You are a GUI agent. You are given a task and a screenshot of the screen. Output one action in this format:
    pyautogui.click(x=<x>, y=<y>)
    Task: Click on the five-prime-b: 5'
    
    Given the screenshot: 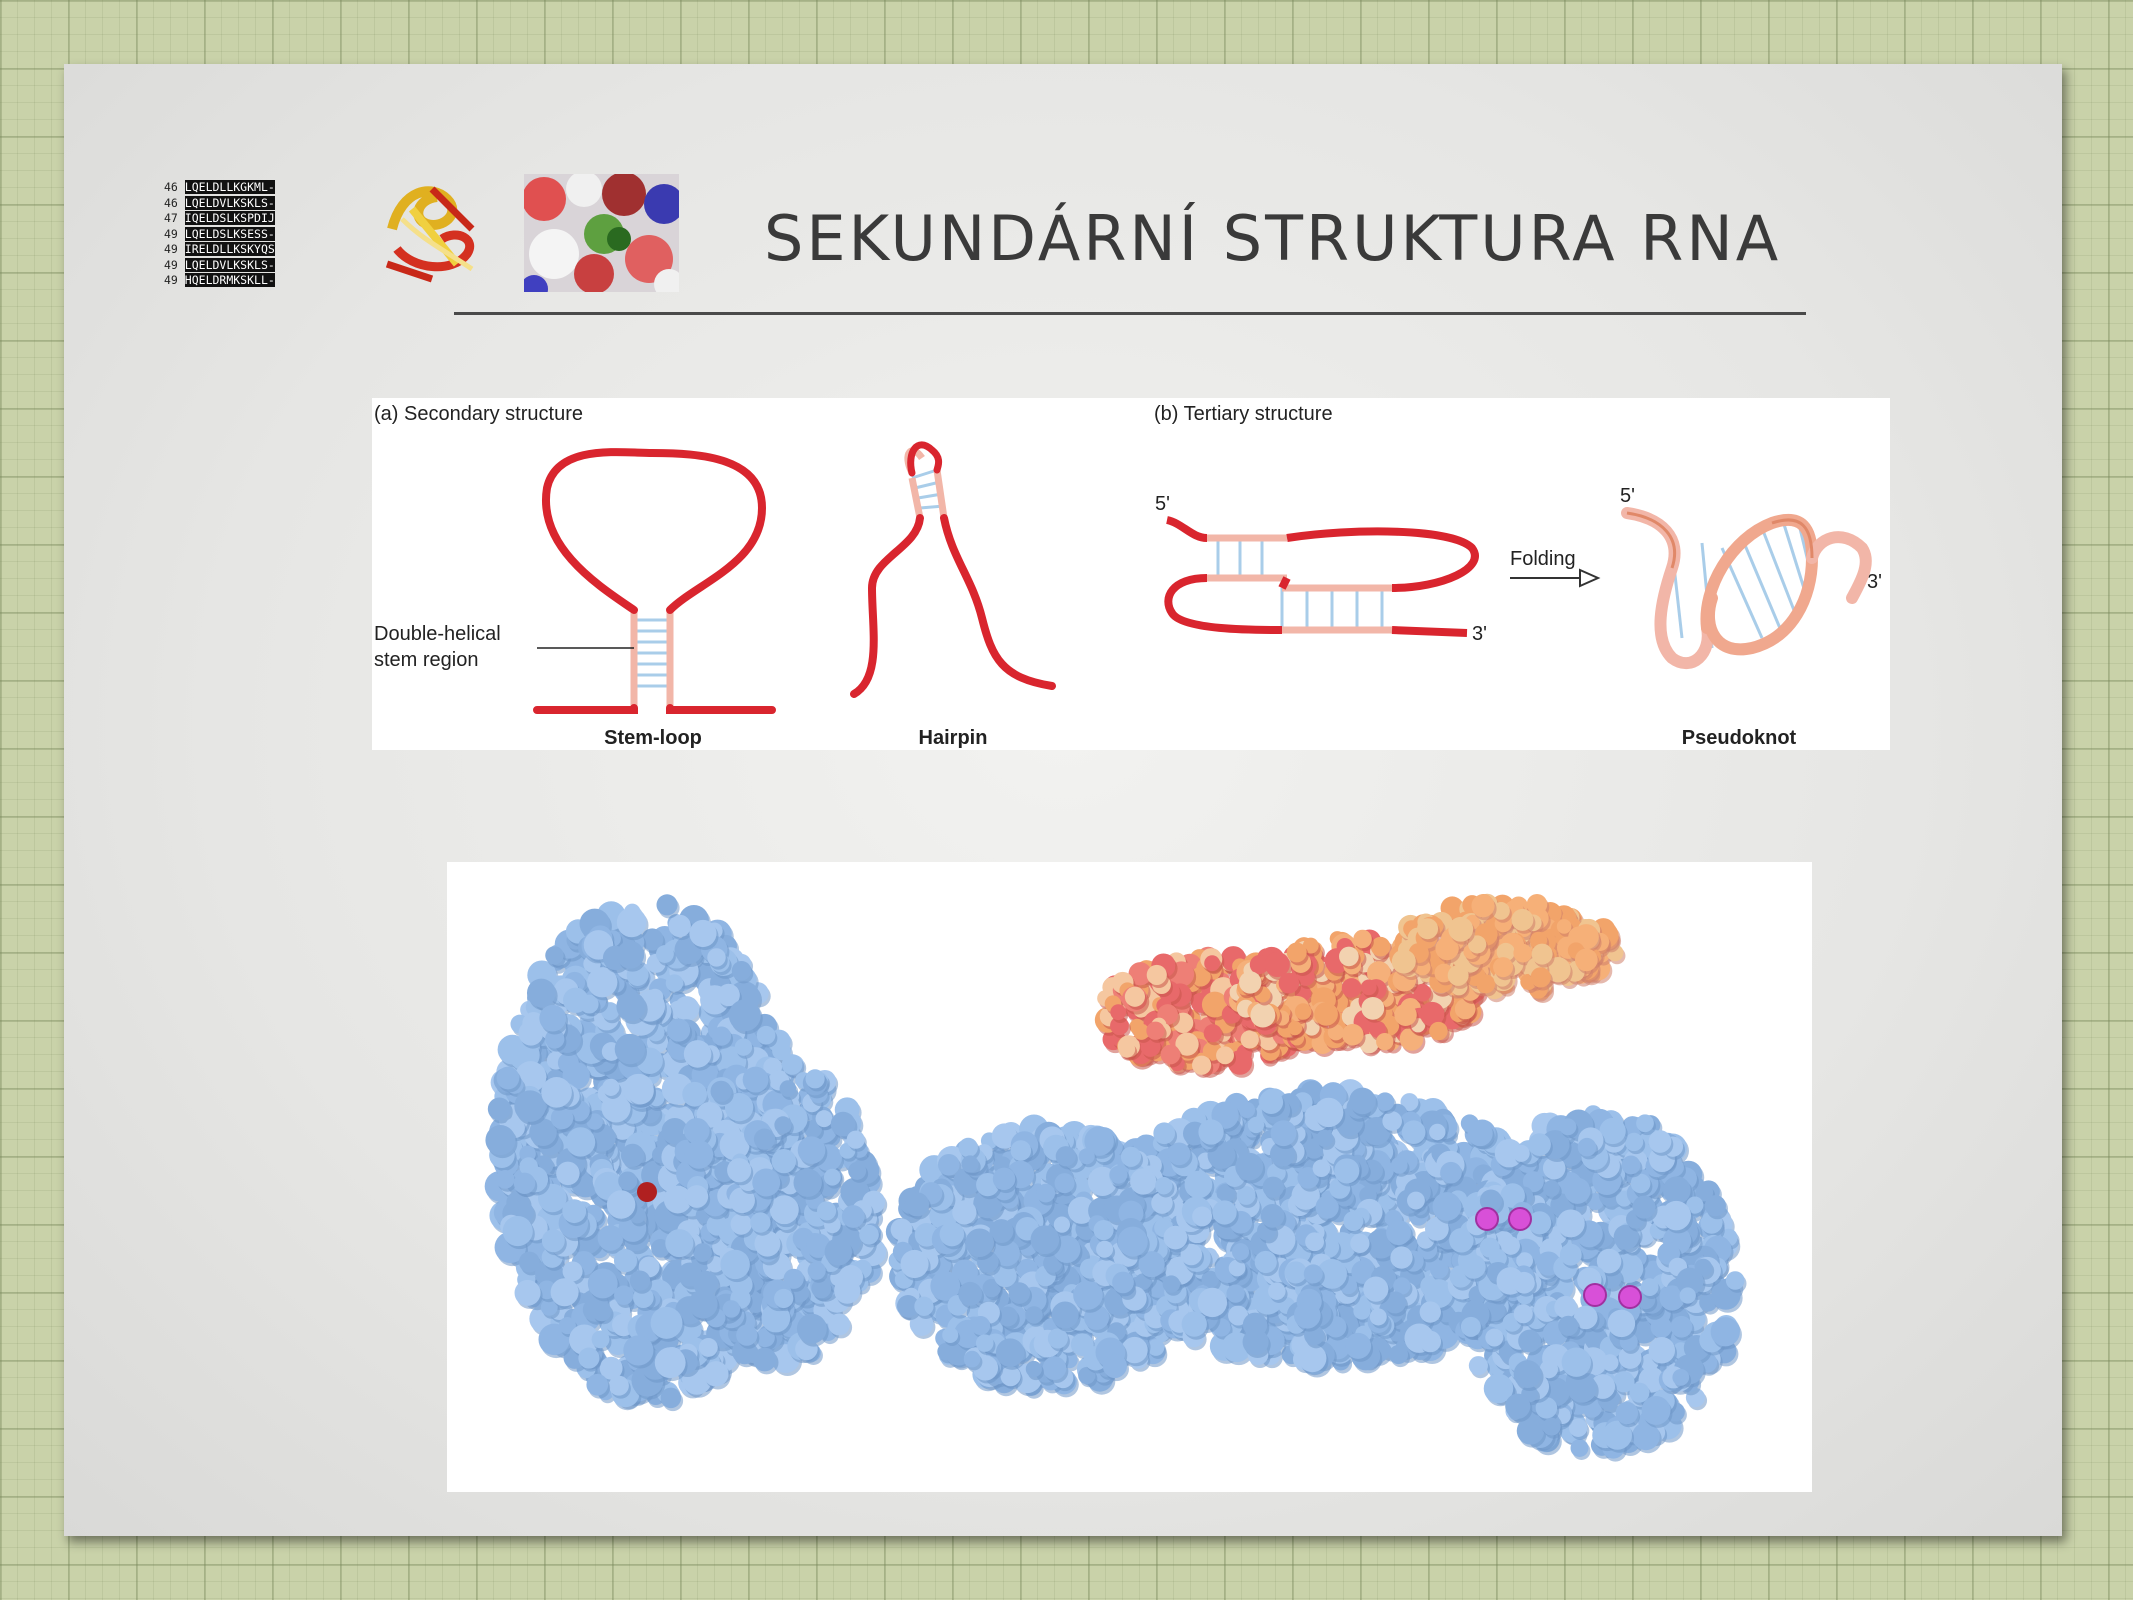 What is the action you would take?
    pyautogui.click(x=1627, y=496)
    